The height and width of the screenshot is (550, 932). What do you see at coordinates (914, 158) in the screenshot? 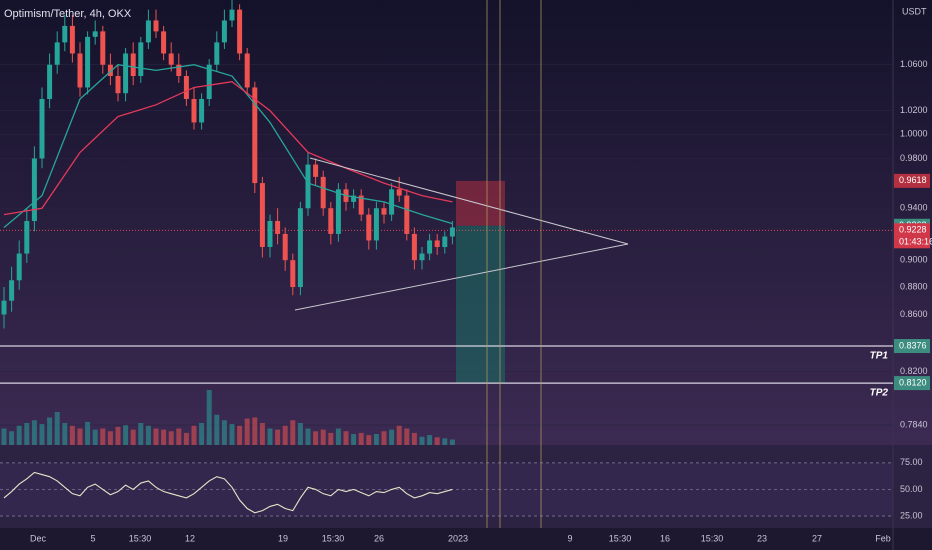
I see `y-tick-label: 0.9800` at bounding box center [914, 158].